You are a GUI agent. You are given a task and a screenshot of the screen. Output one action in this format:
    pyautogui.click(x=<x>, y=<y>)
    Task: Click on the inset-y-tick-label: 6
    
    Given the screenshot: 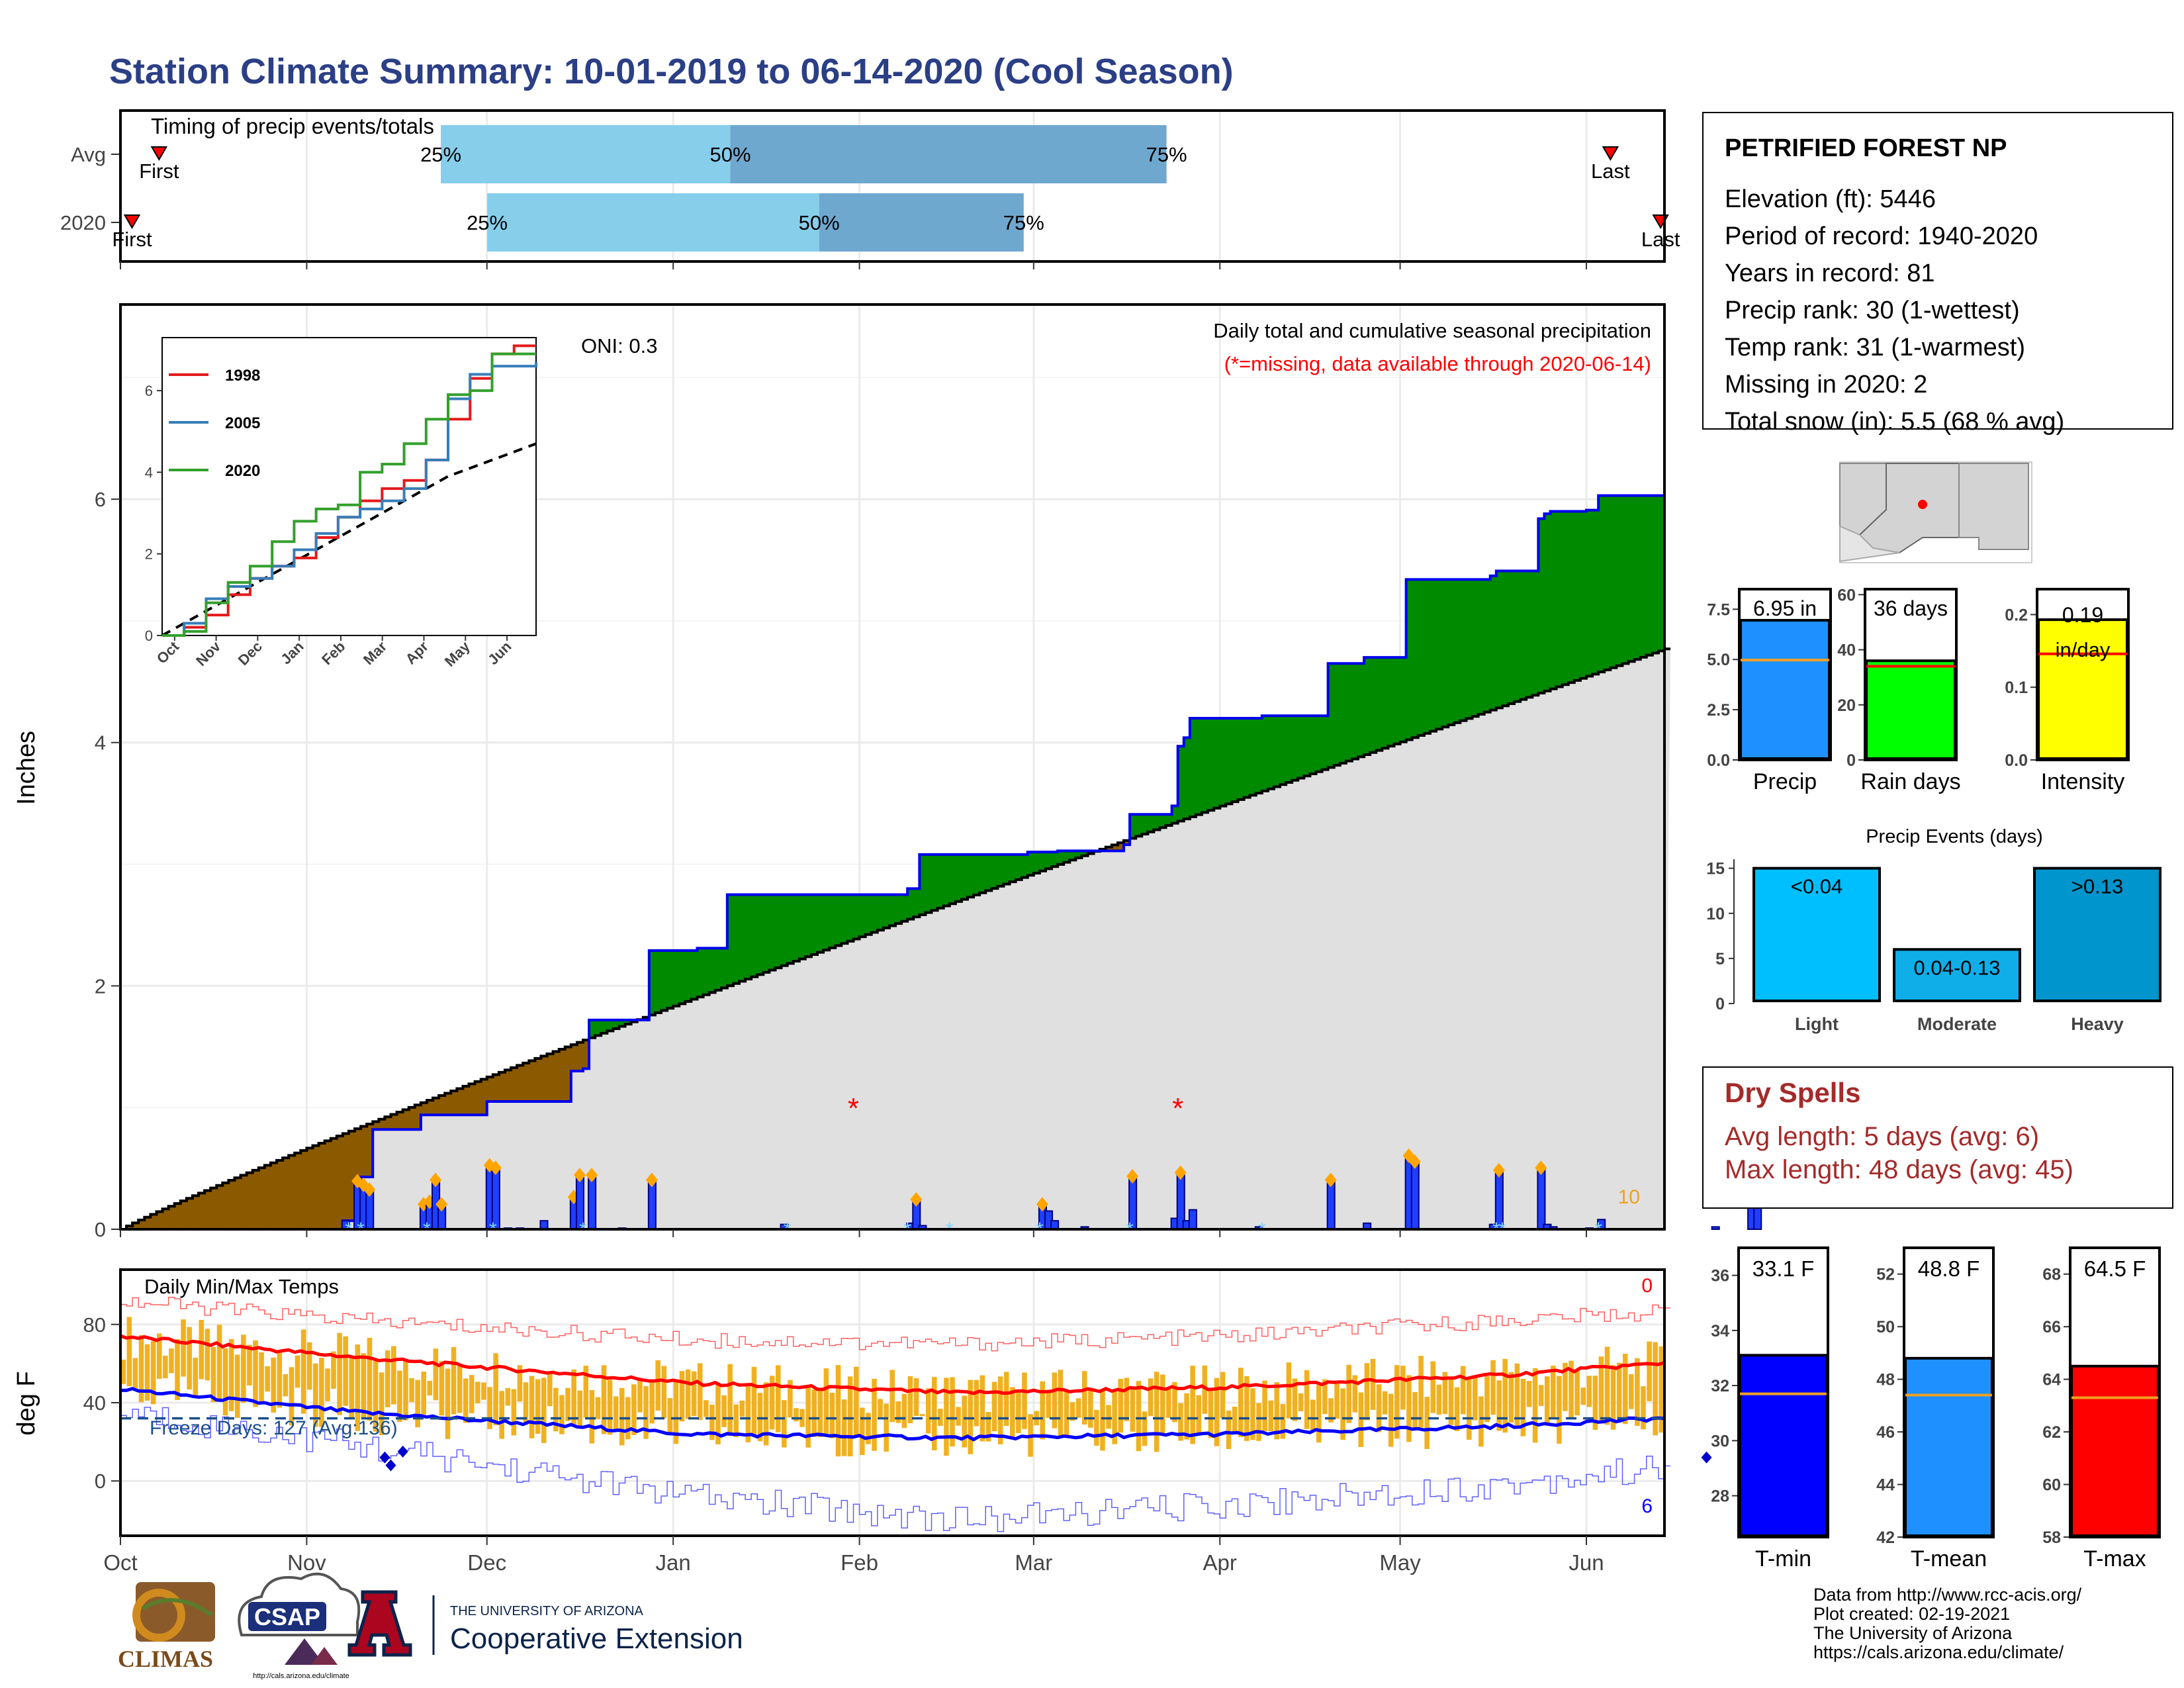 What is the action you would take?
    pyautogui.click(x=149, y=391)
    